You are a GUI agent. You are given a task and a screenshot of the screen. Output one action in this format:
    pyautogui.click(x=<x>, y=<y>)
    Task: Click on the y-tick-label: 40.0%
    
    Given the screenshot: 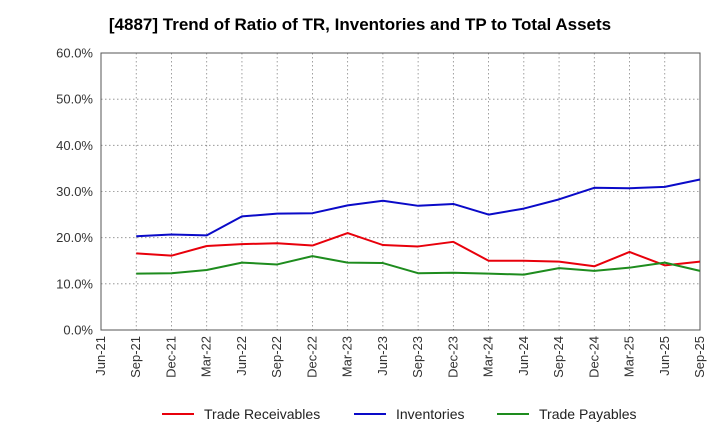 What is the action you would take?
    pyautogui.click(x=74, y=145)
    